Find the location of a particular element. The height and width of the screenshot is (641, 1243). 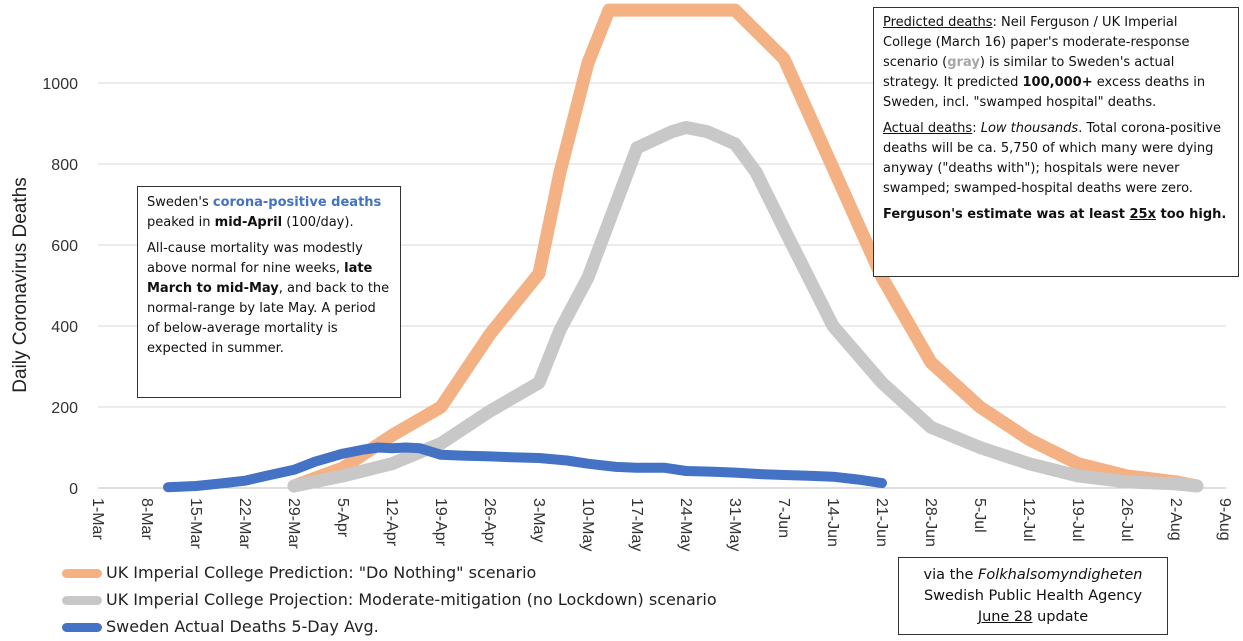

legend-swatch-blue is located at coordinates (82, 627).